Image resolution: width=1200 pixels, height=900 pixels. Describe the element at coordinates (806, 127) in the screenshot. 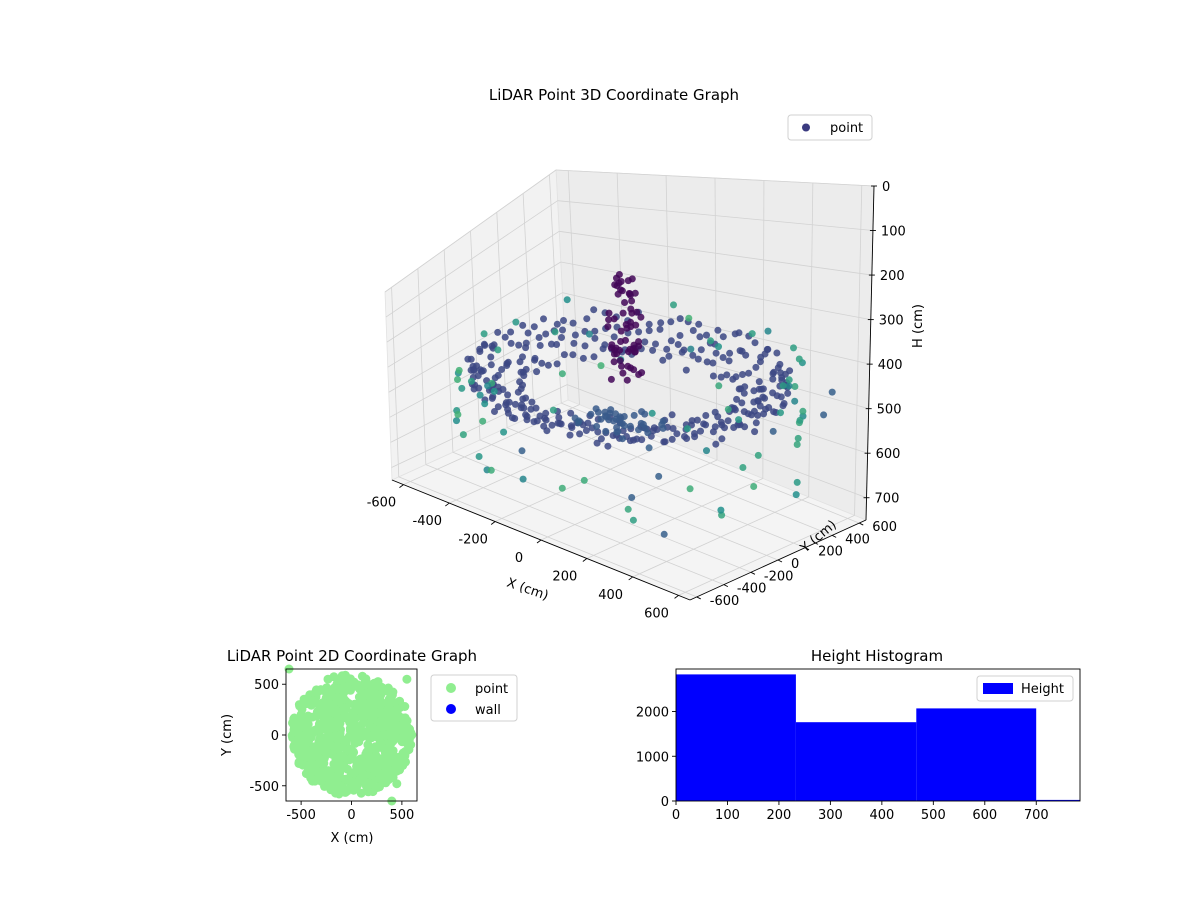

I see `legend-point-marker` at that location.